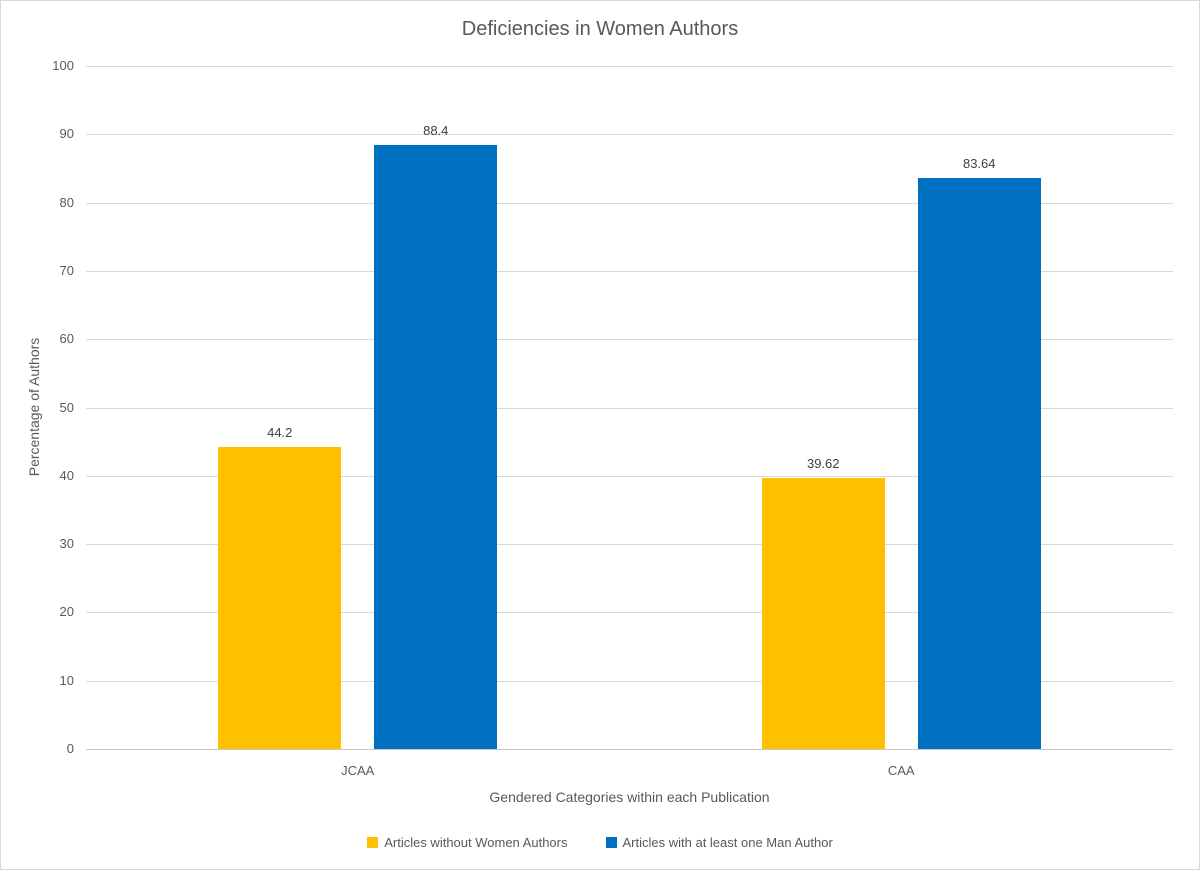 This screenshot has width=1200, height=870. I want to click on y-tick-label: 10, so click(66, 680).